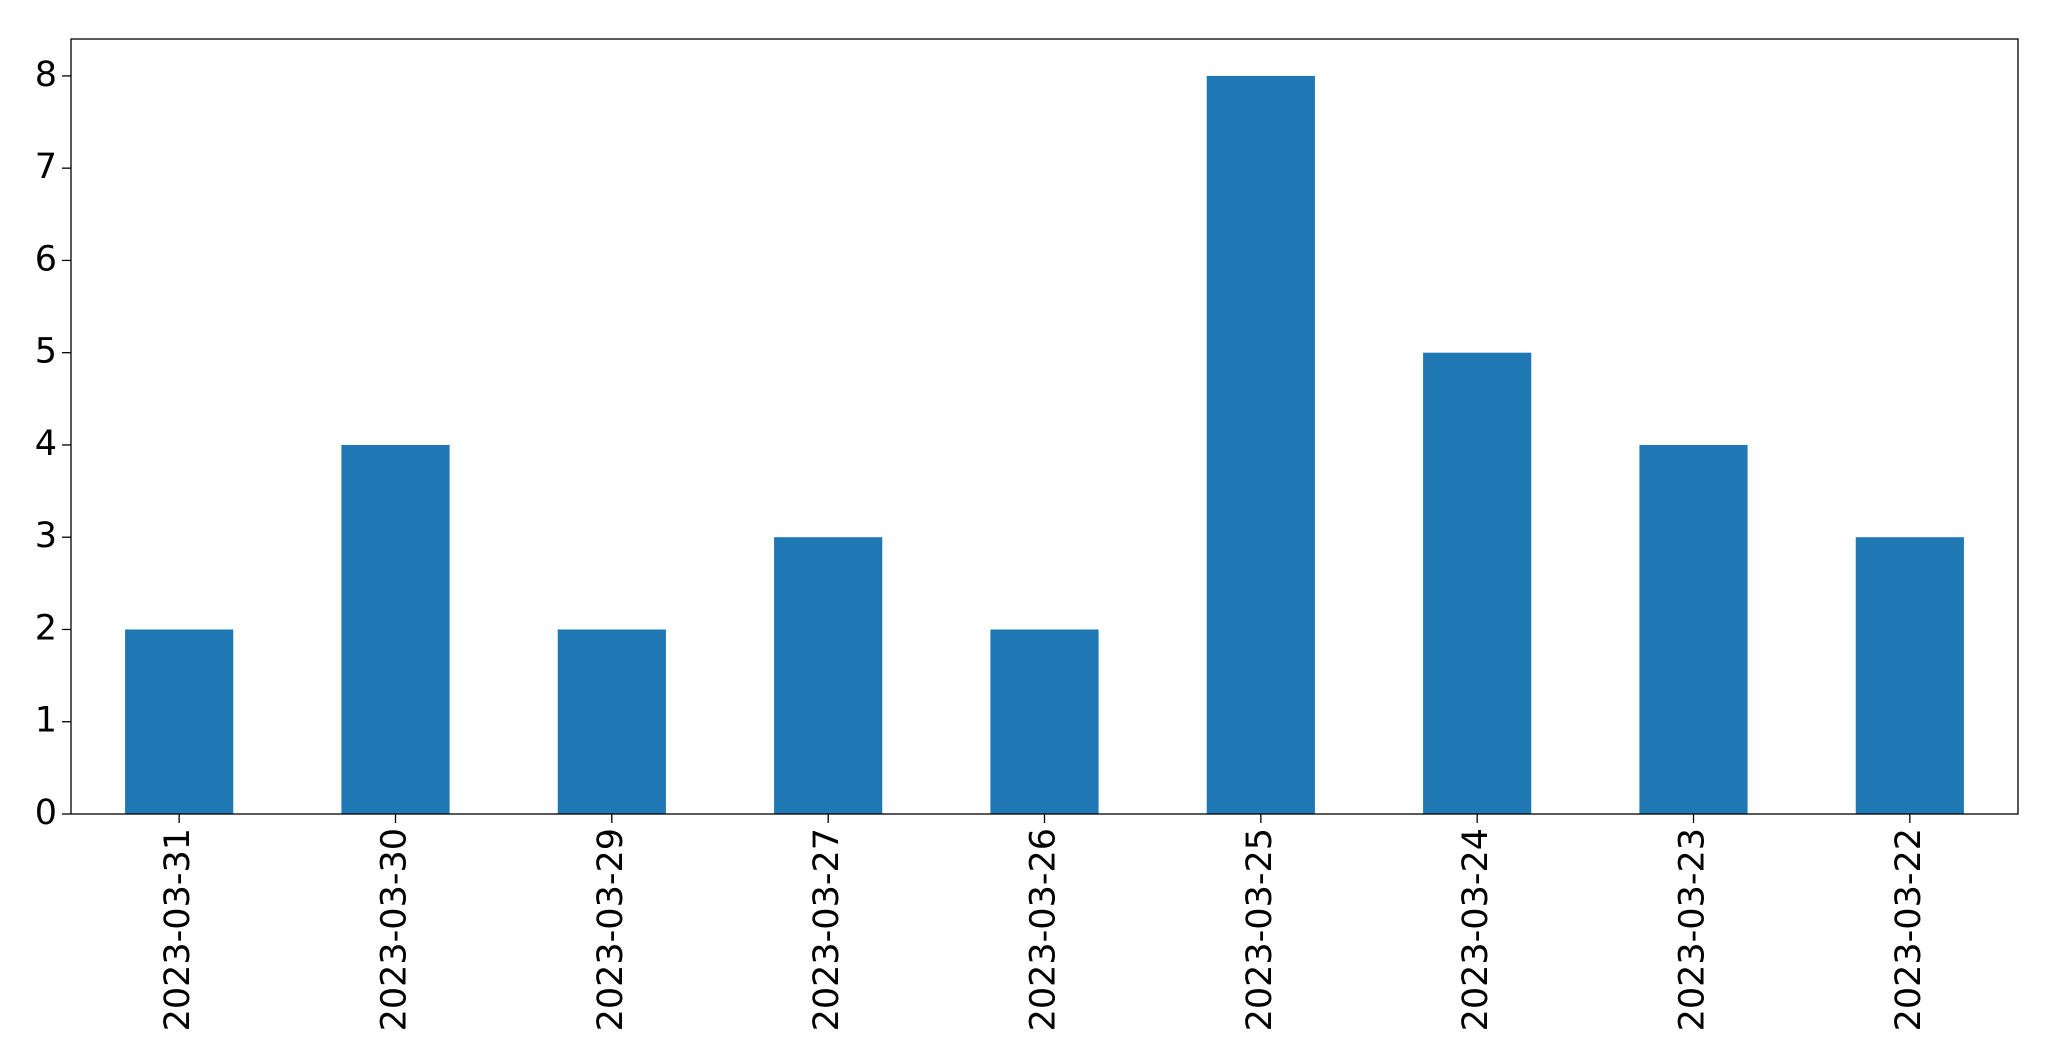 This screenshot has width=2049, height=1061. What do you see at coordinates (46, 352) in the screenshot?
I see `y-tick-label: 5` at bounding box center [46, 352].